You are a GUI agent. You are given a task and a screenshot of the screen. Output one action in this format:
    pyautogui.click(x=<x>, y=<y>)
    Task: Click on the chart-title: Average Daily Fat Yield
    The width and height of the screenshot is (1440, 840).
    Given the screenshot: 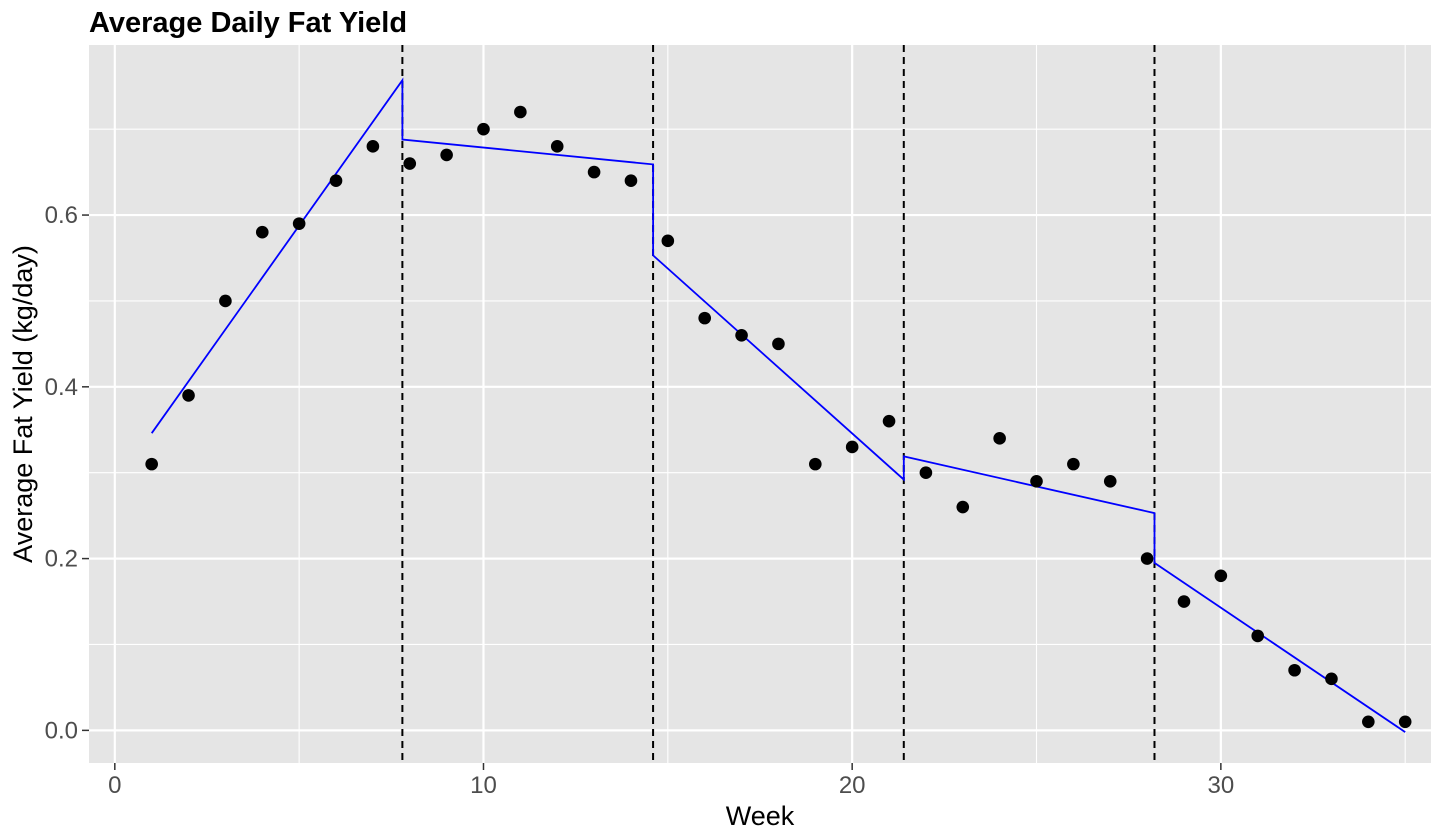 What is the action you would take?
    pyautogui.click(x=248, y=23)
    